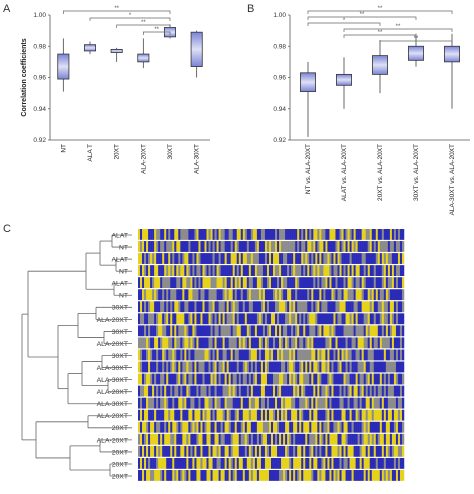 This screenshot has height=494, width=474. Describe the element at coordinates (24, 77) in the screenshot. I see `y-axis-label: Correlation coefficients` at that location.